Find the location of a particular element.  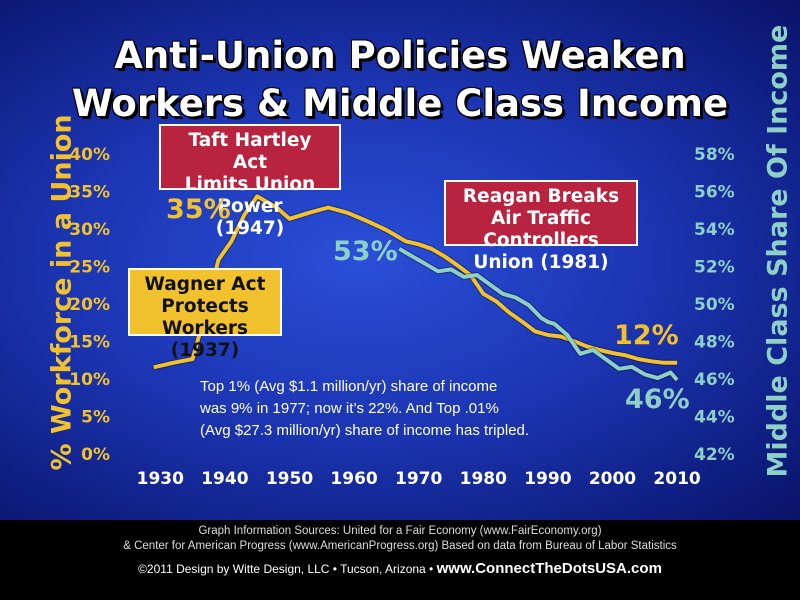

taft-line2: Limits Union Power is located at coordinates (250, 195).